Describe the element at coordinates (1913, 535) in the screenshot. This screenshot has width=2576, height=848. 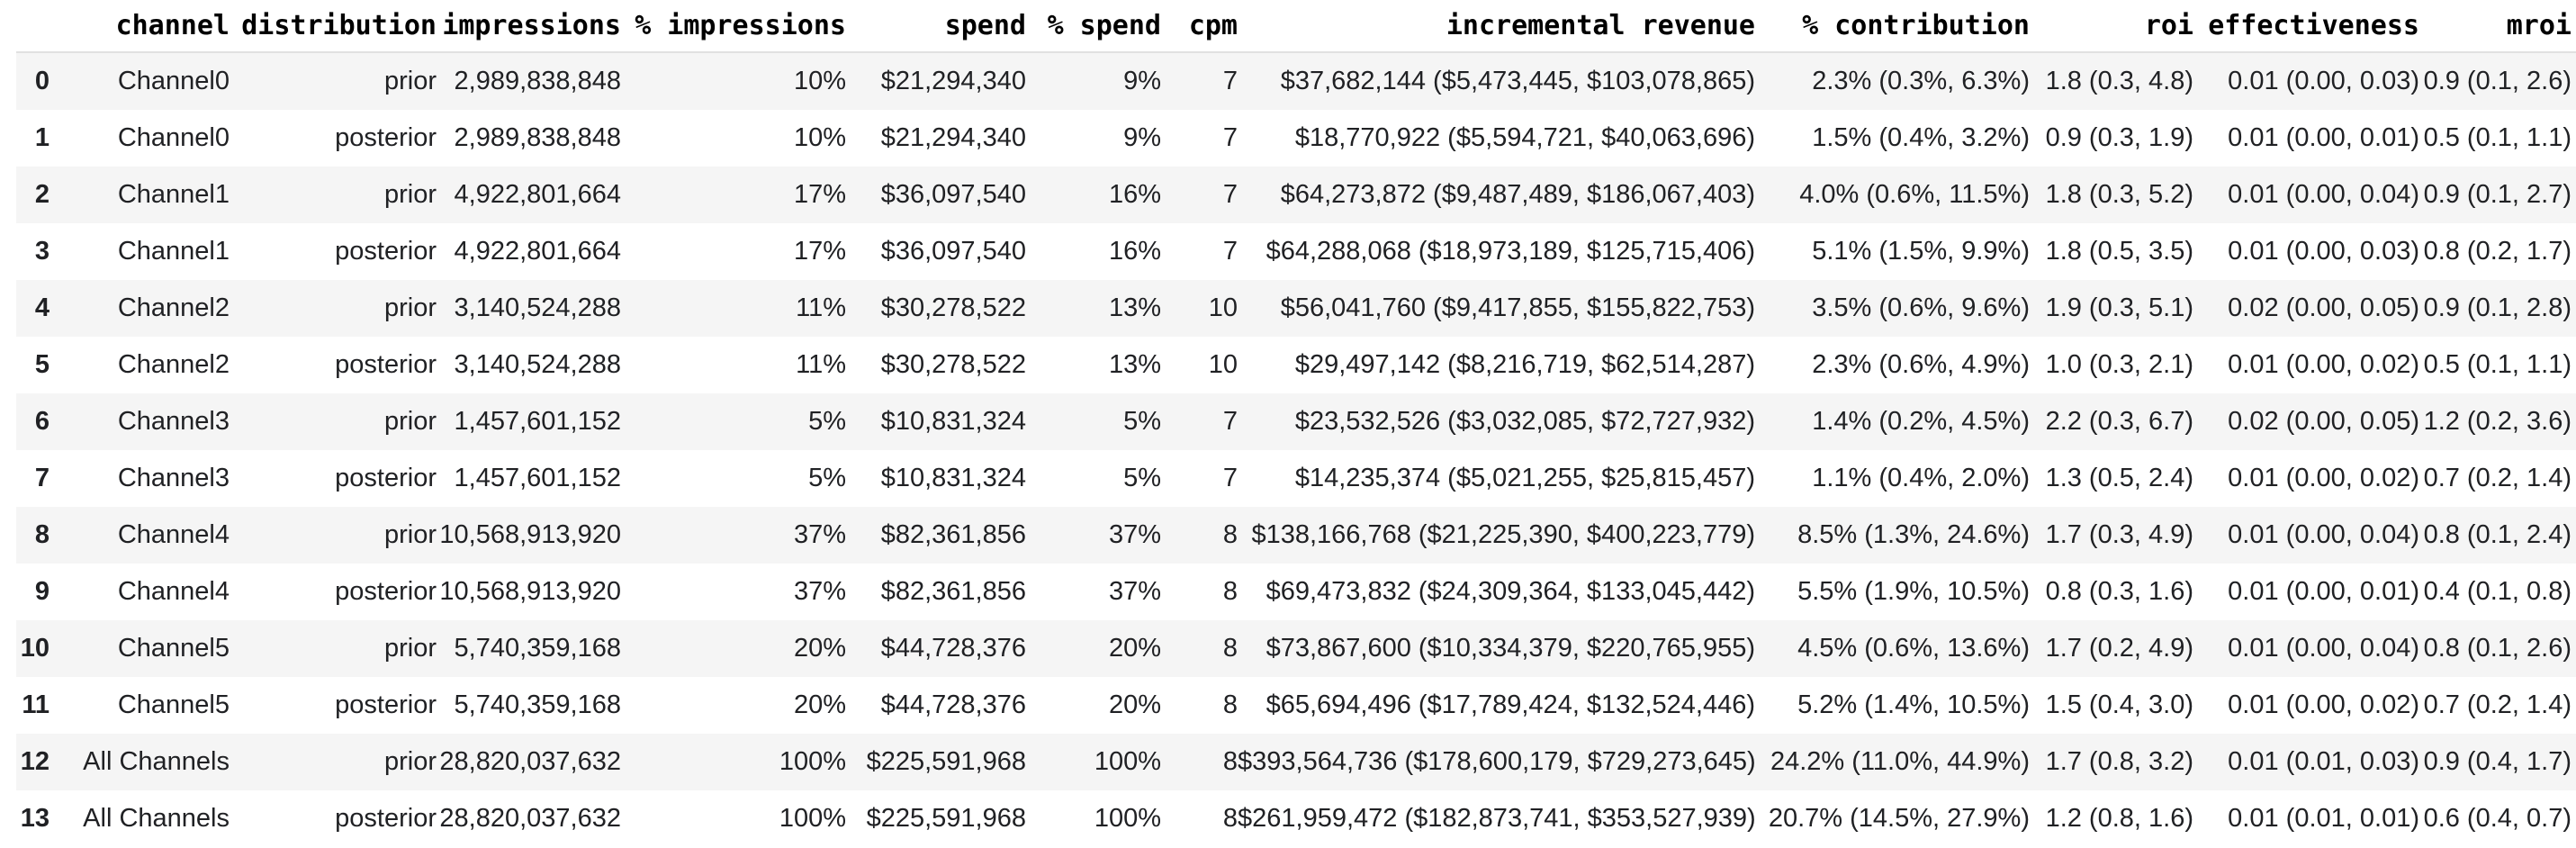
I see `cell-pct-contribution: 8.5% (1.3%, 24.6%)` at that location.